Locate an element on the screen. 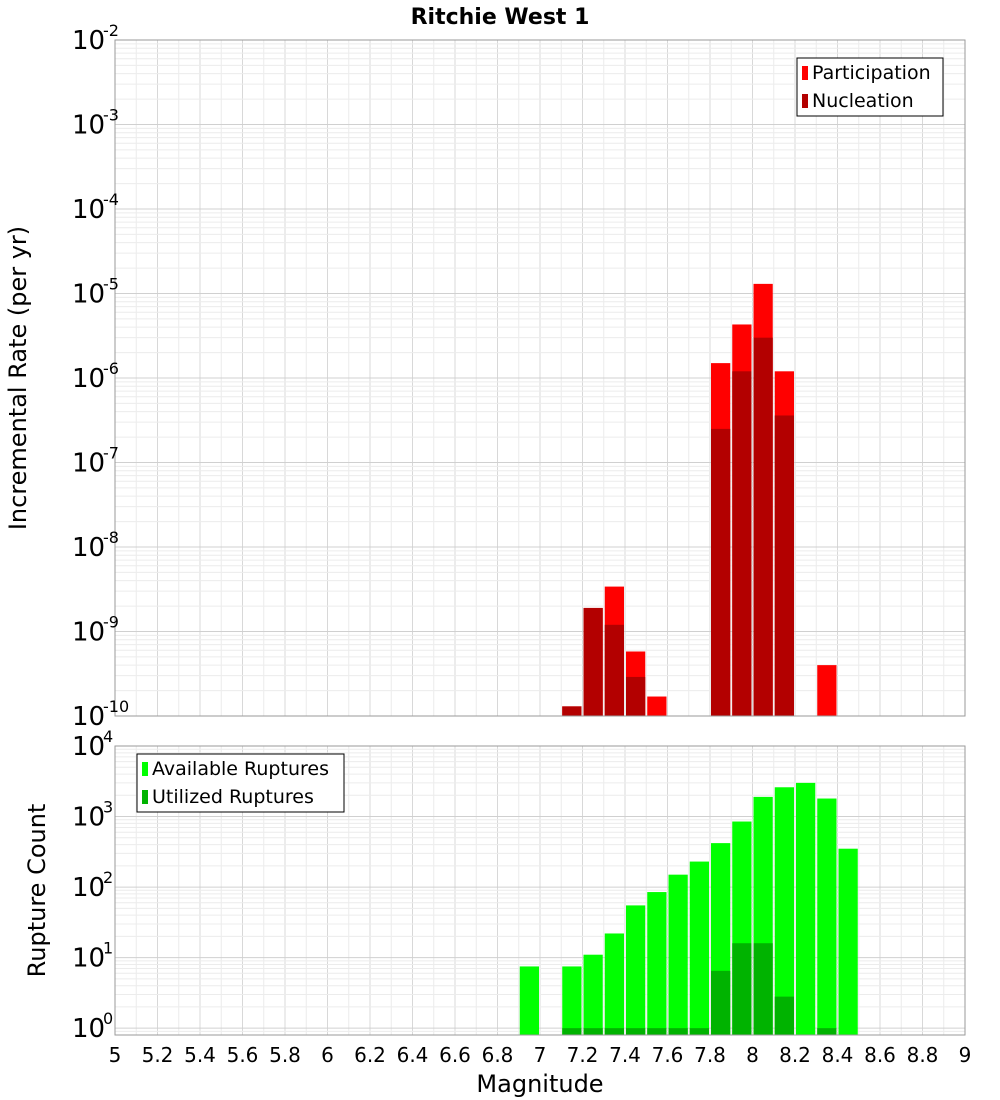  x-tick-label: 8.4 is located at coordinates (838, 1055).